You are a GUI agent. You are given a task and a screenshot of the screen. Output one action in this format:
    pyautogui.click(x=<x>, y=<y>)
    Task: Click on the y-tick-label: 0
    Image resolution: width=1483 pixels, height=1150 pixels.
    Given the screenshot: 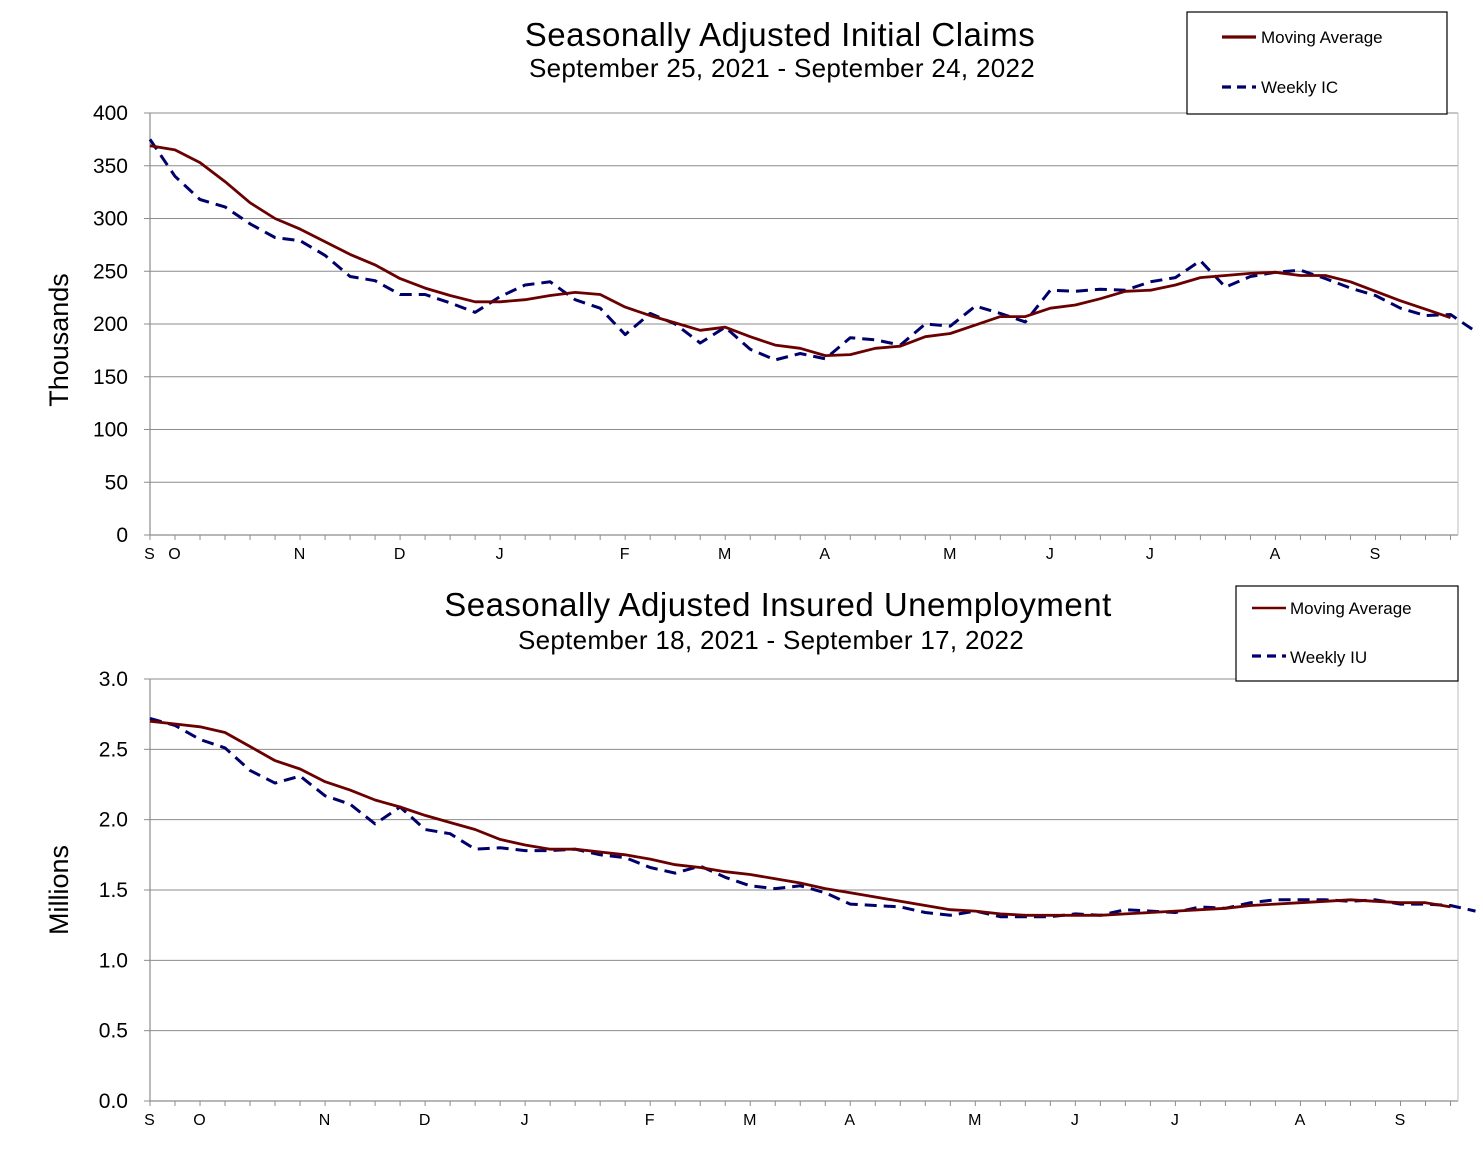 What is the action you would take?
    pyautogui.click(x=122, y=535)
    